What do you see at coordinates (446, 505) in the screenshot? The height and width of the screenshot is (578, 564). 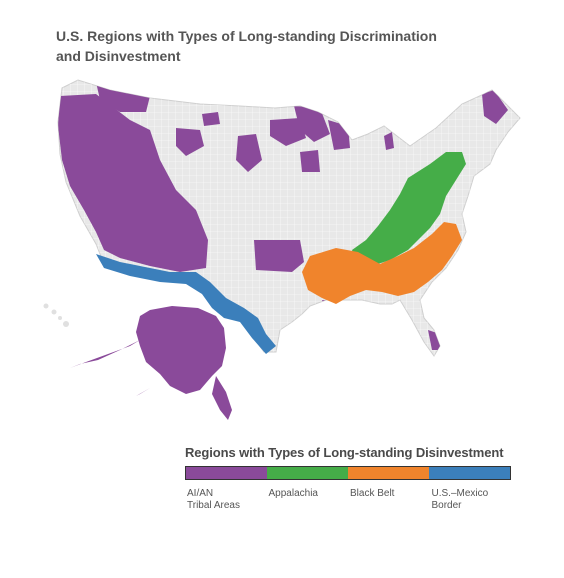 I see `legend-label-border-line-2: Border` at bounding box center [446, 505].